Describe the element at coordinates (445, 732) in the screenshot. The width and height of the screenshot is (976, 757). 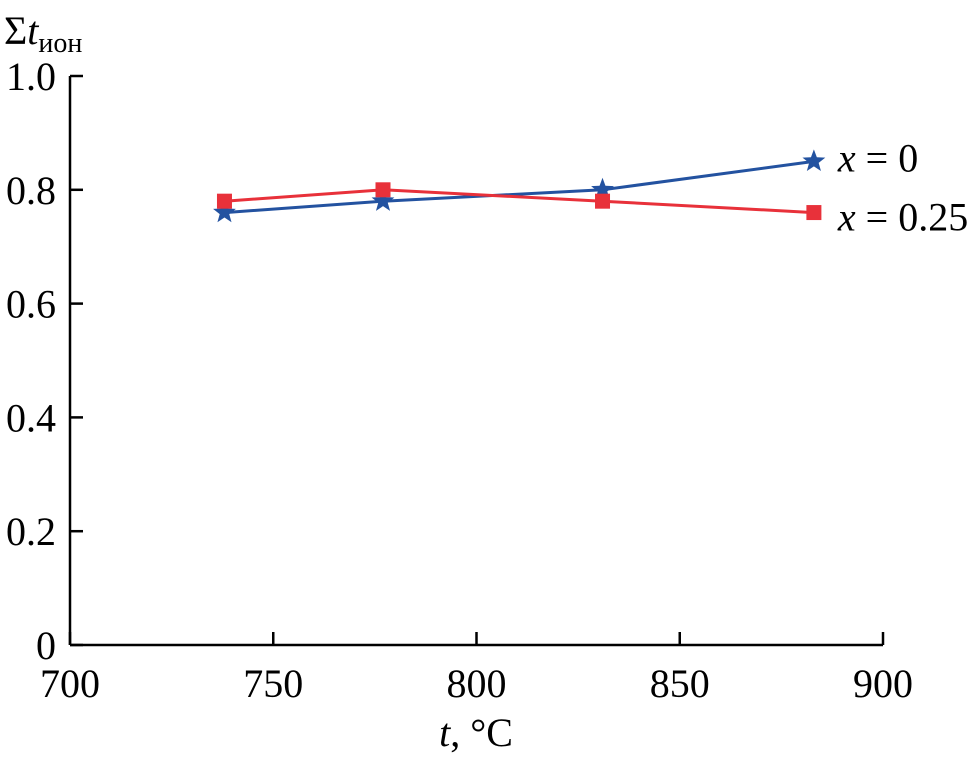
I see `x-axis-title-var: t` at that location.